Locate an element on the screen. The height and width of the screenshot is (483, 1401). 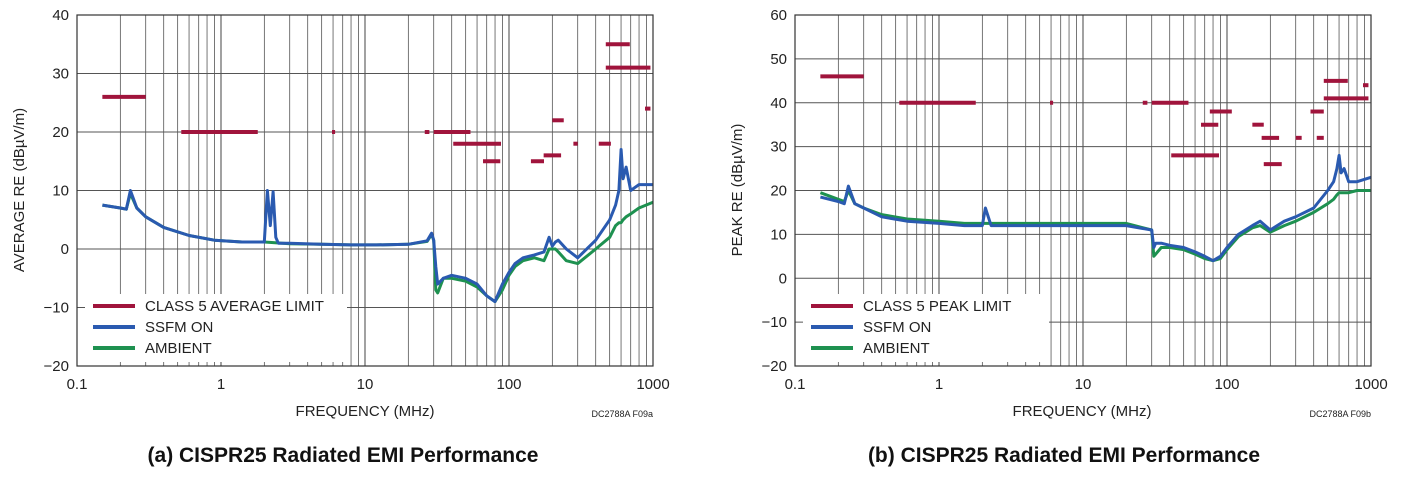
chart-b-x-tick-labels: 0.1 1 10 100 1000 is located at coordinates (1086, 384).